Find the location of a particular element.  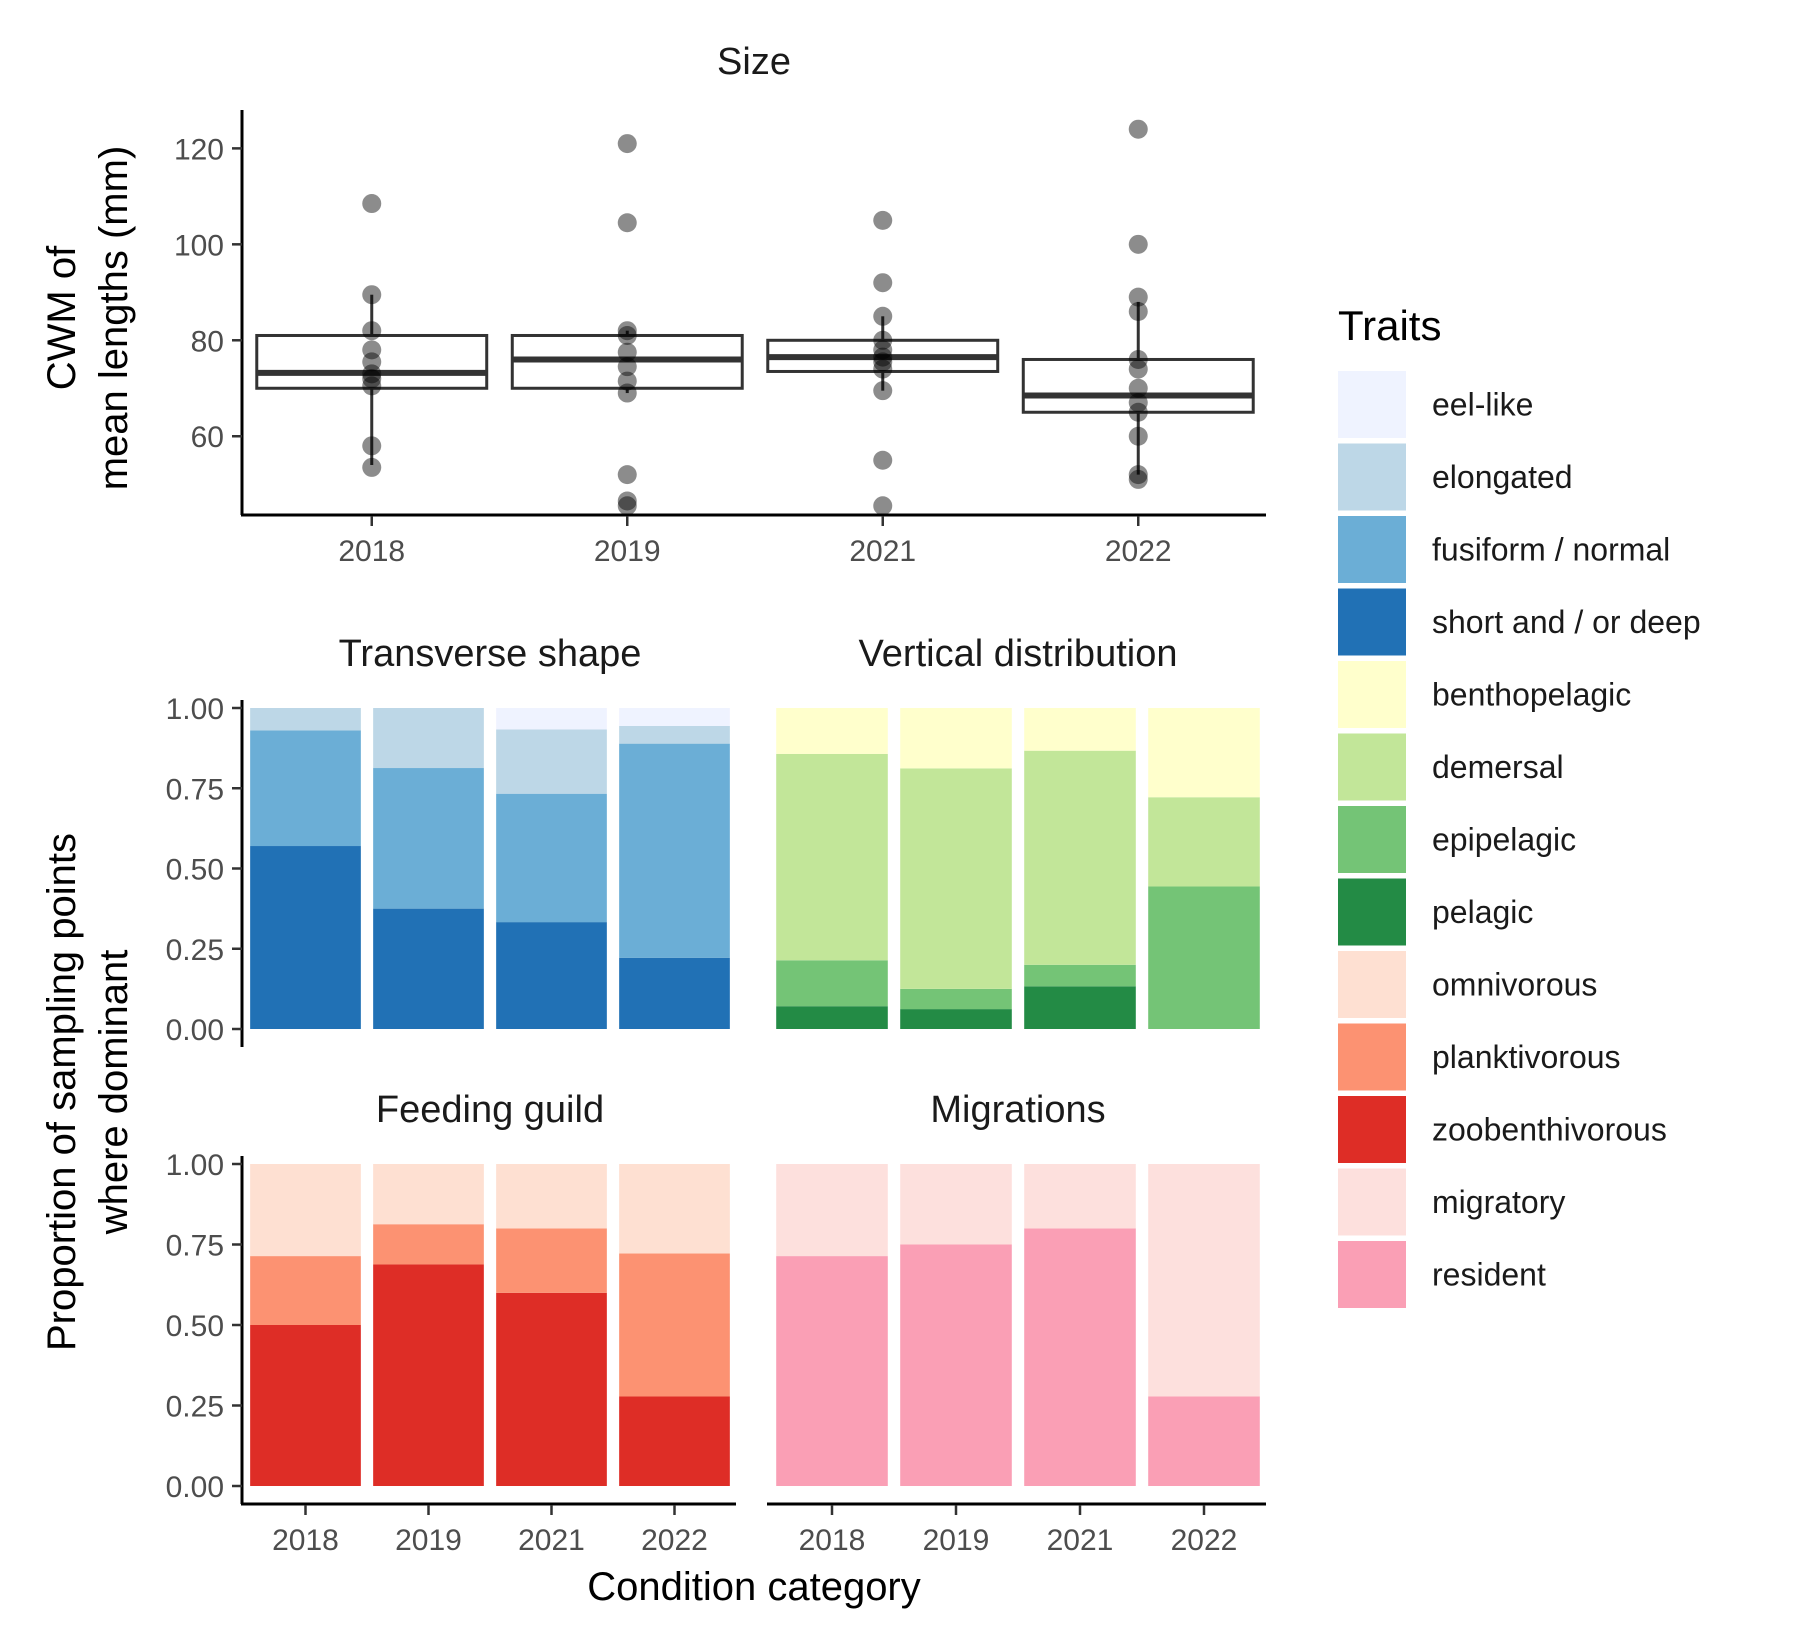

size-y-tick-label: 80 is located at coordinates (207, 341).